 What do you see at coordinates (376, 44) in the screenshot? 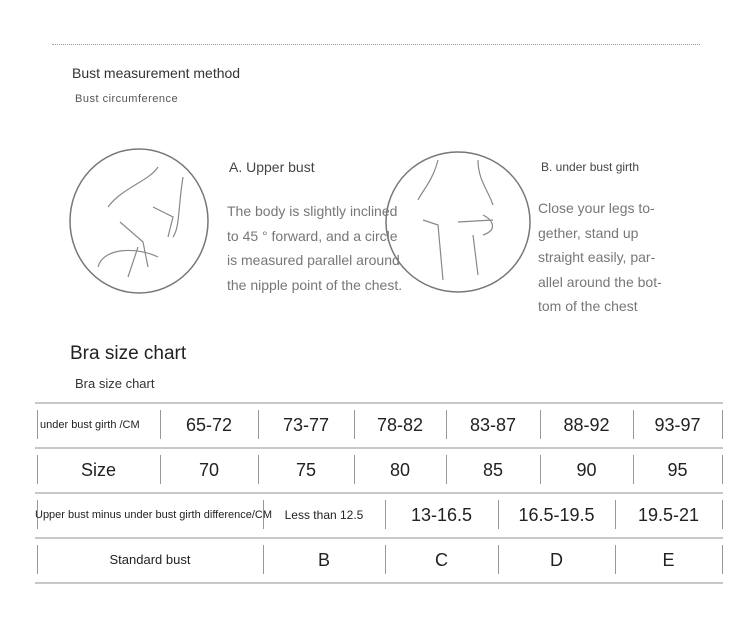
I see `dotted-divider` at bounding box center [376, 44].